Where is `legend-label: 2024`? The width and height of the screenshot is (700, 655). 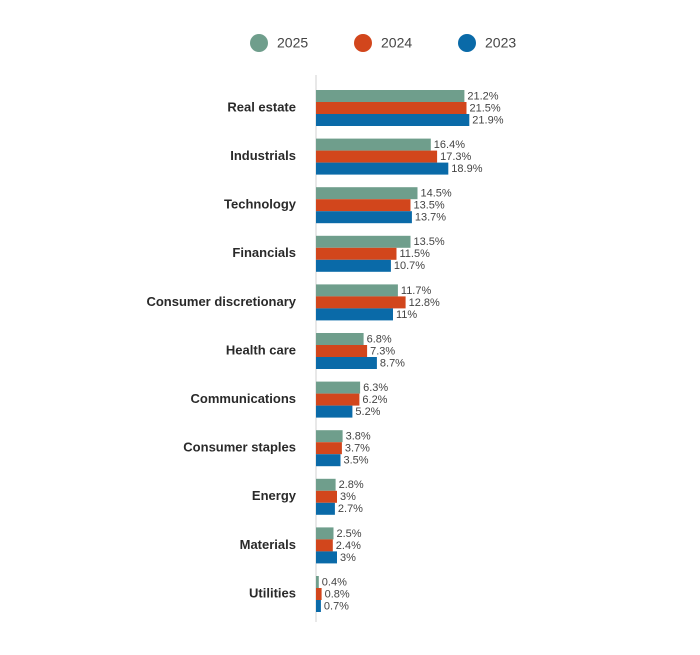 legend-label: 2024 is located at coordinates (396, 43).